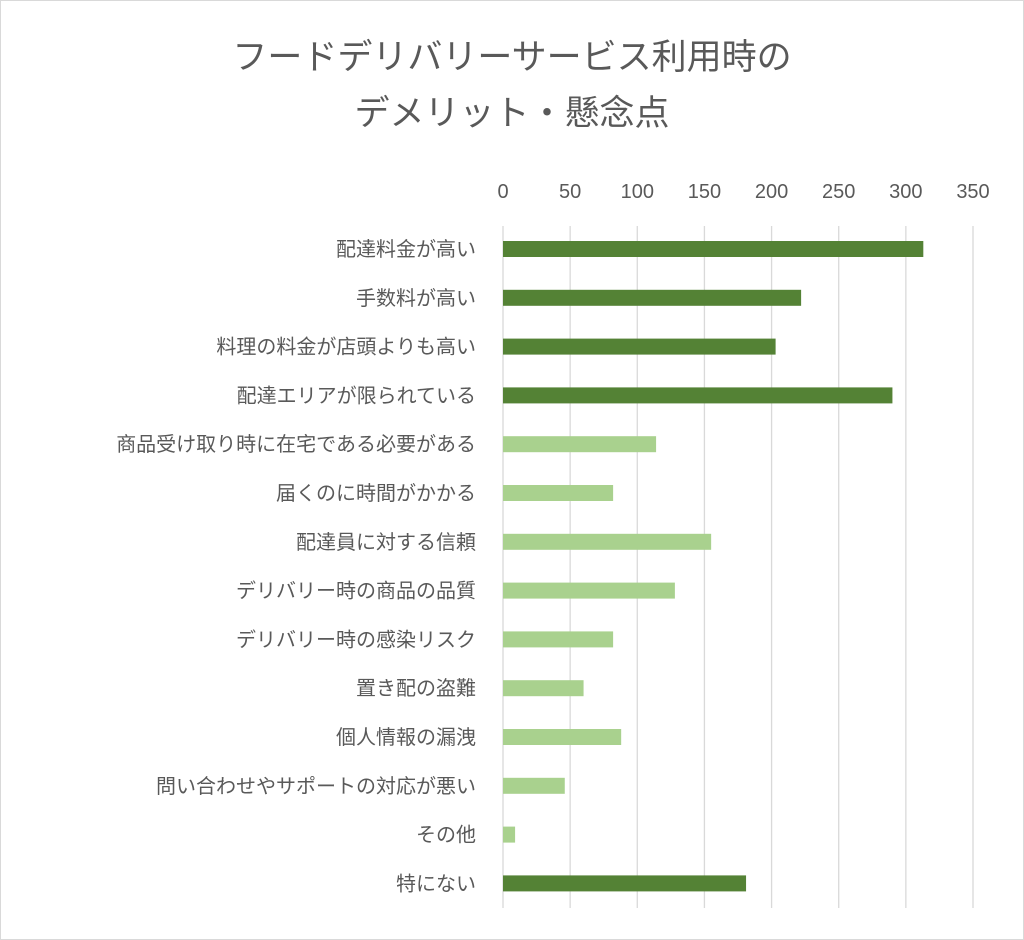 Image resolution: width=1024 pixels, height=940 pixels. What do you see at coordinates (512, 86) in the screenshot?
I see `chart-title: フードデリバリーサービス利用時の デメリット・懸念点` at bounding box center [512, 86].